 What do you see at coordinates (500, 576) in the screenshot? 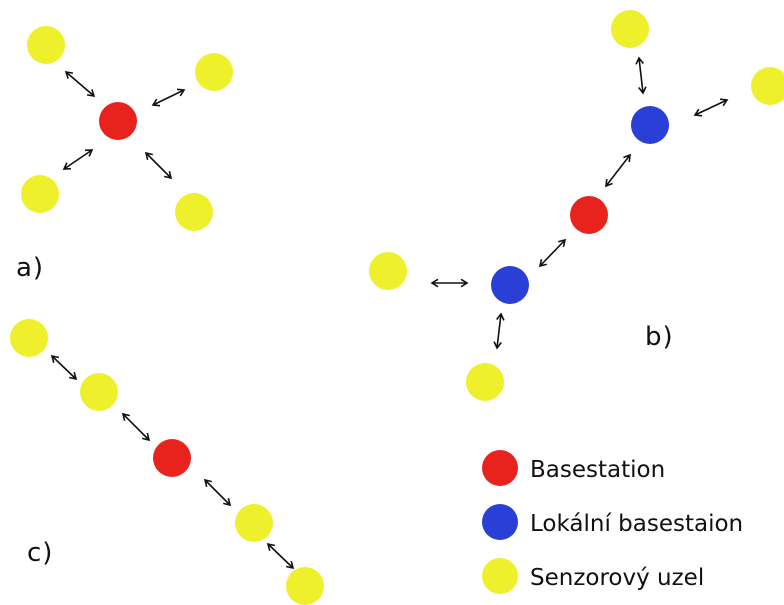
I see `sensor-node-swatch` at bounding box center [500, 576].